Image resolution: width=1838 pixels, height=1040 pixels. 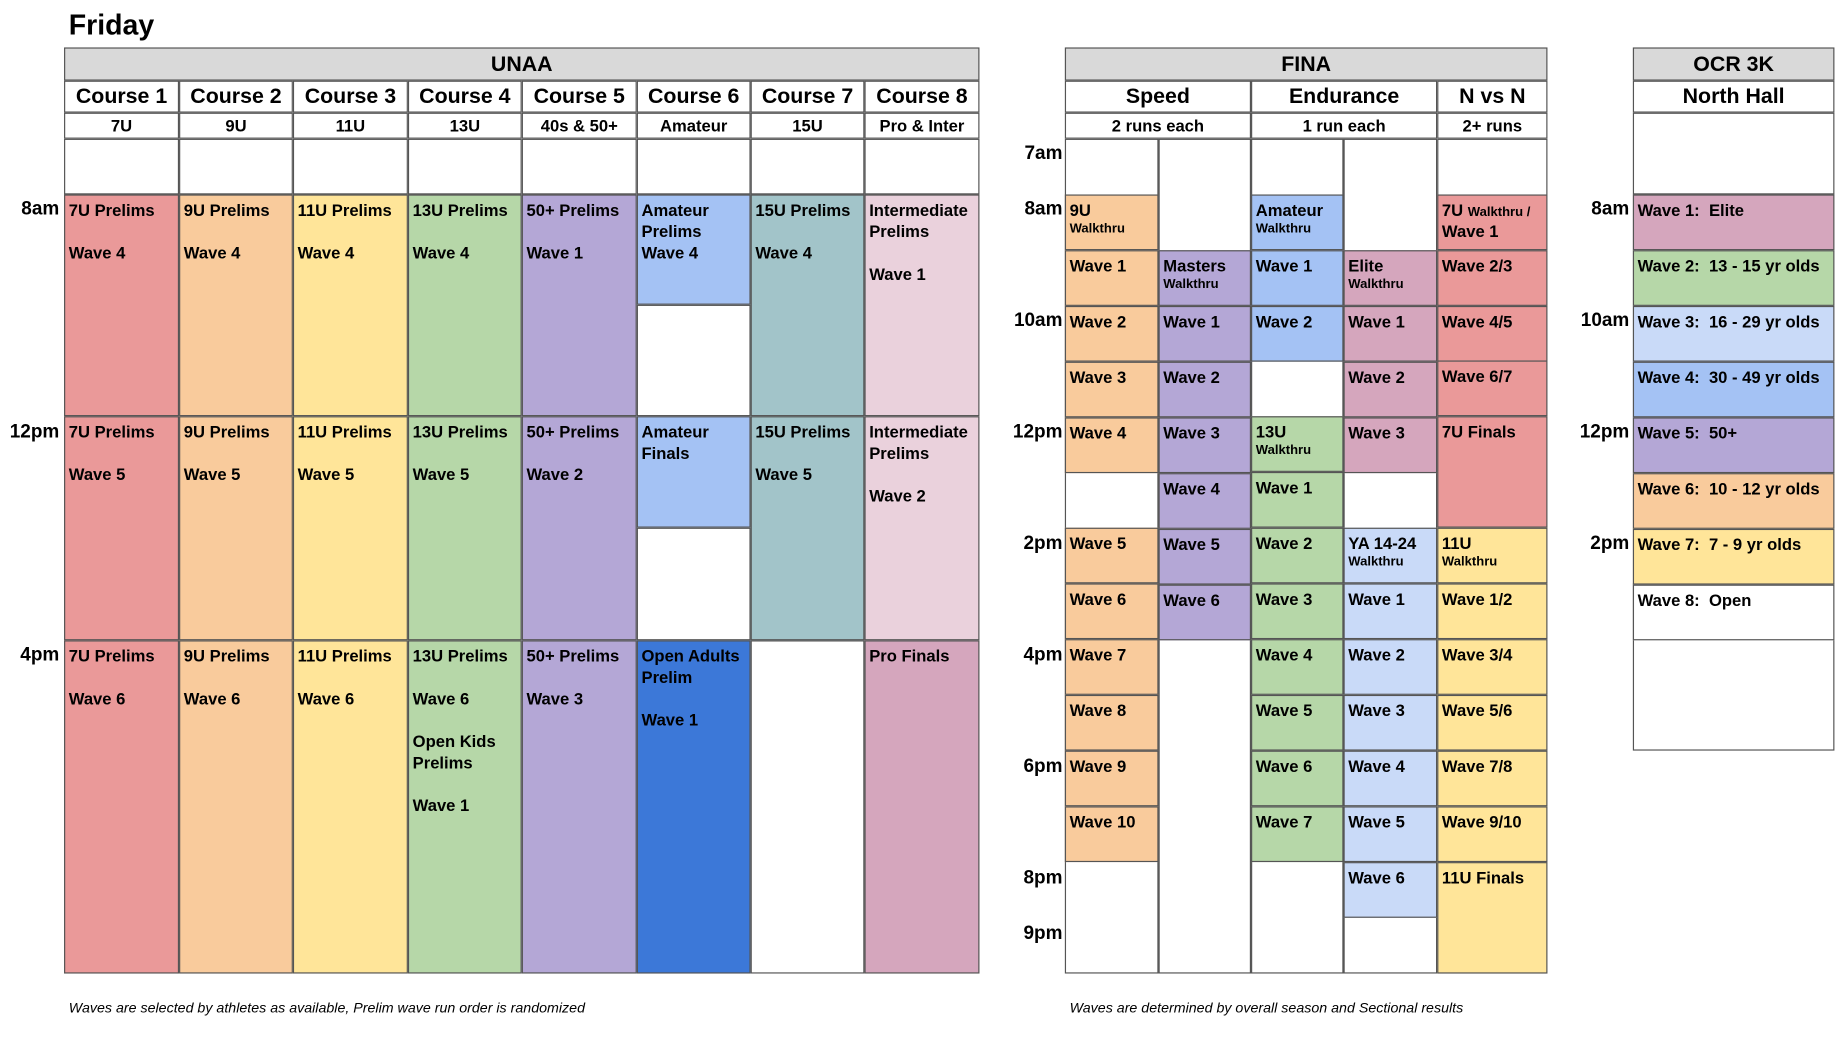 What do you see at coordinates (1390, 722) in the screenshot?
I see `schedule-block: Wave 3` at bounding box center [1390, 722].